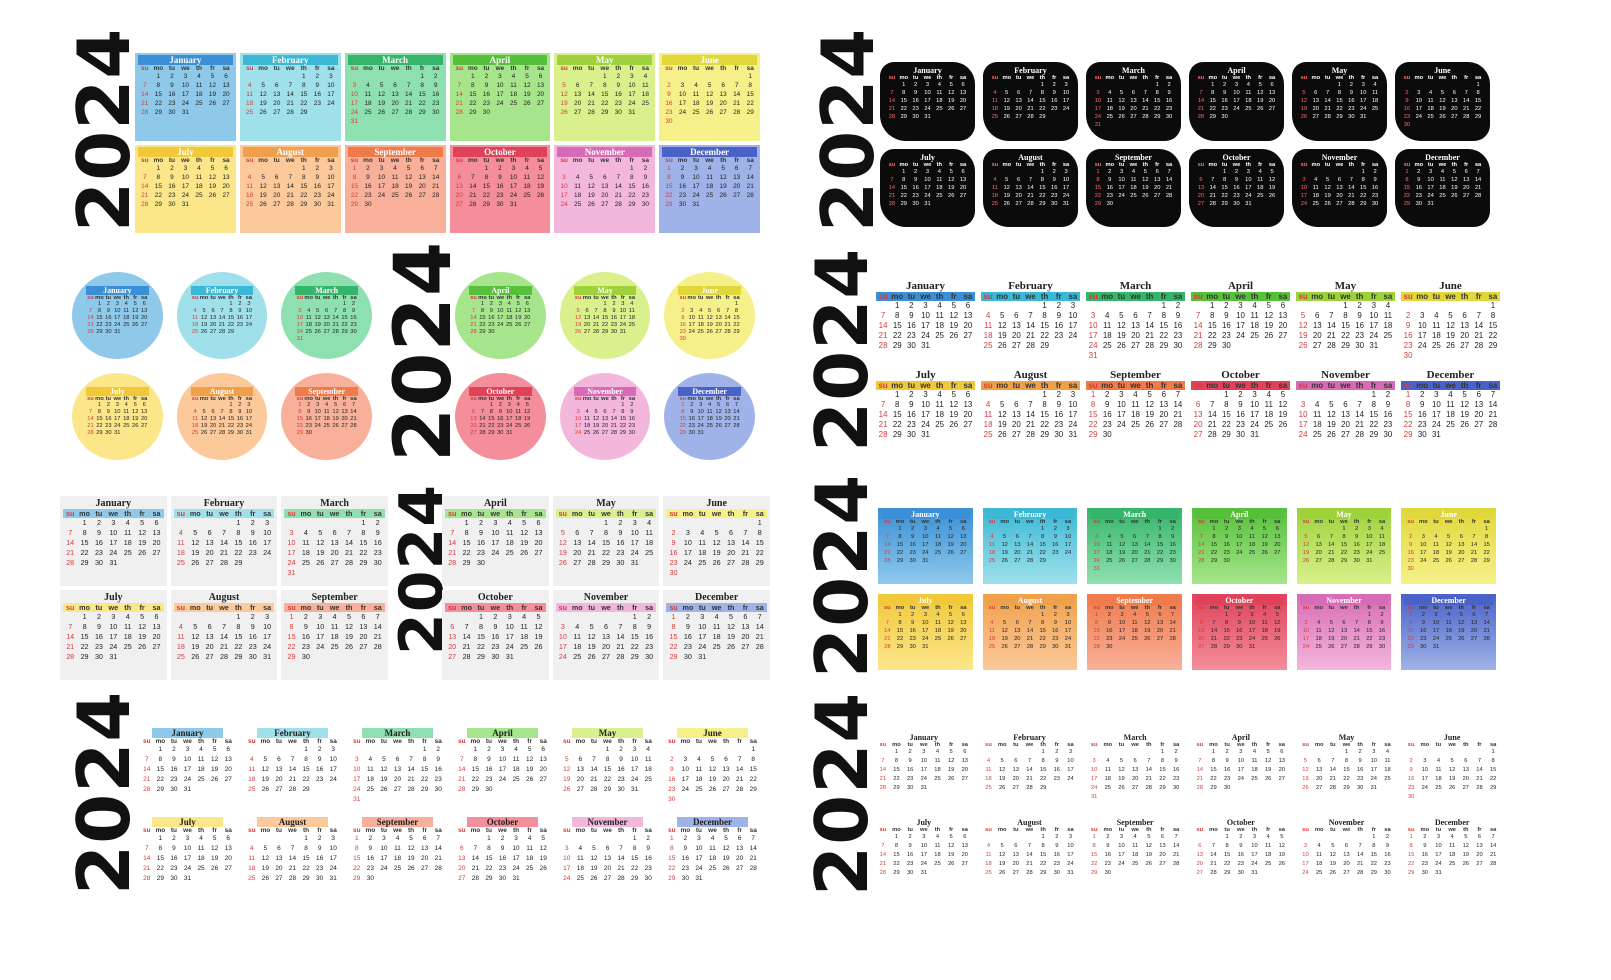  What do you see at coordinates (436, 94) in the screenshot?
I see `day: 16` at bounding box center [436, 94].